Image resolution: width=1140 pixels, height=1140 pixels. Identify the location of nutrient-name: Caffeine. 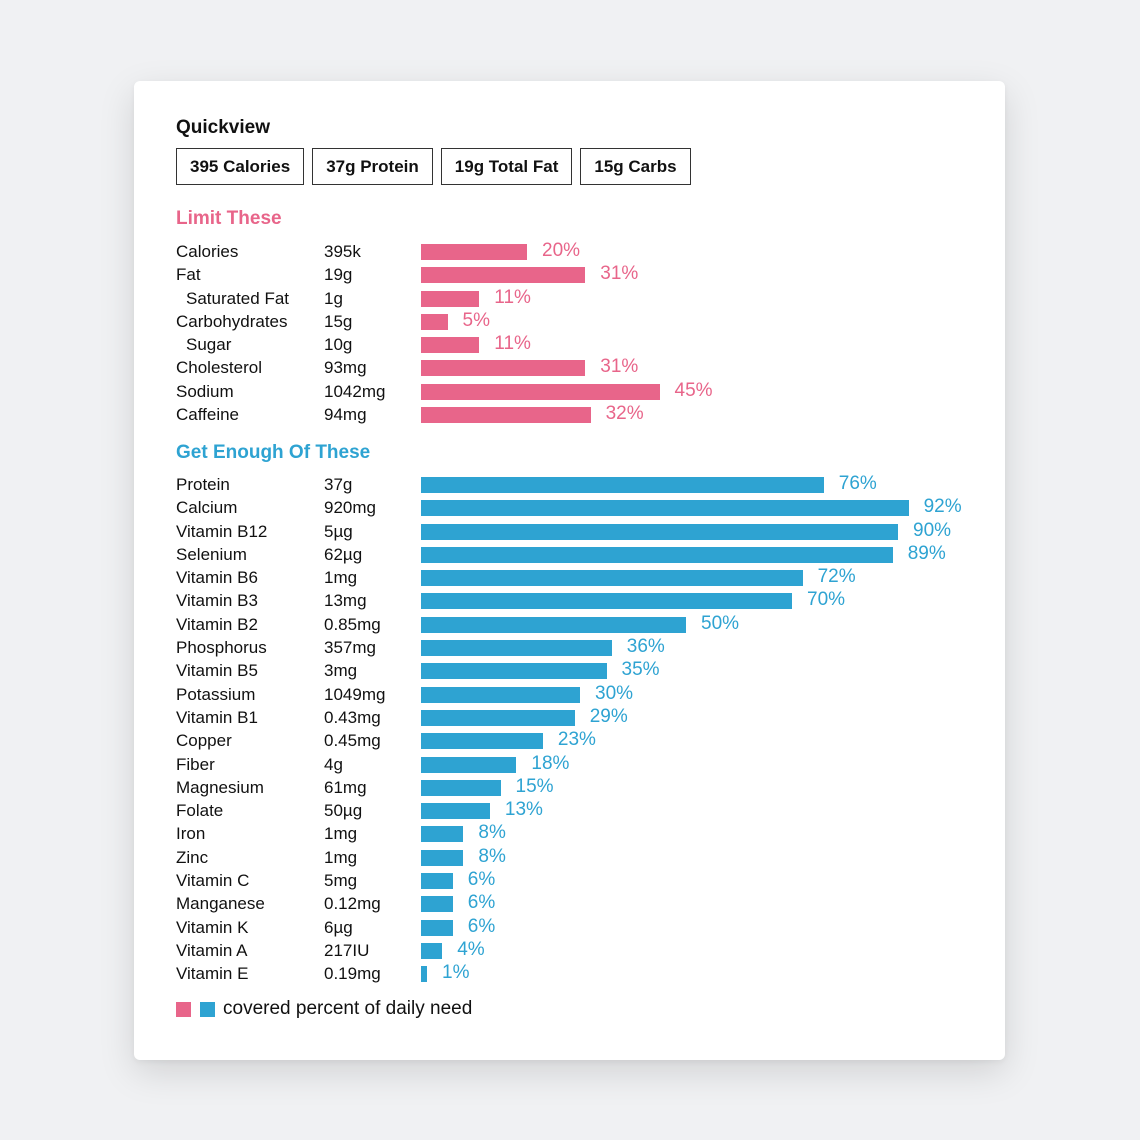
(208, 415).